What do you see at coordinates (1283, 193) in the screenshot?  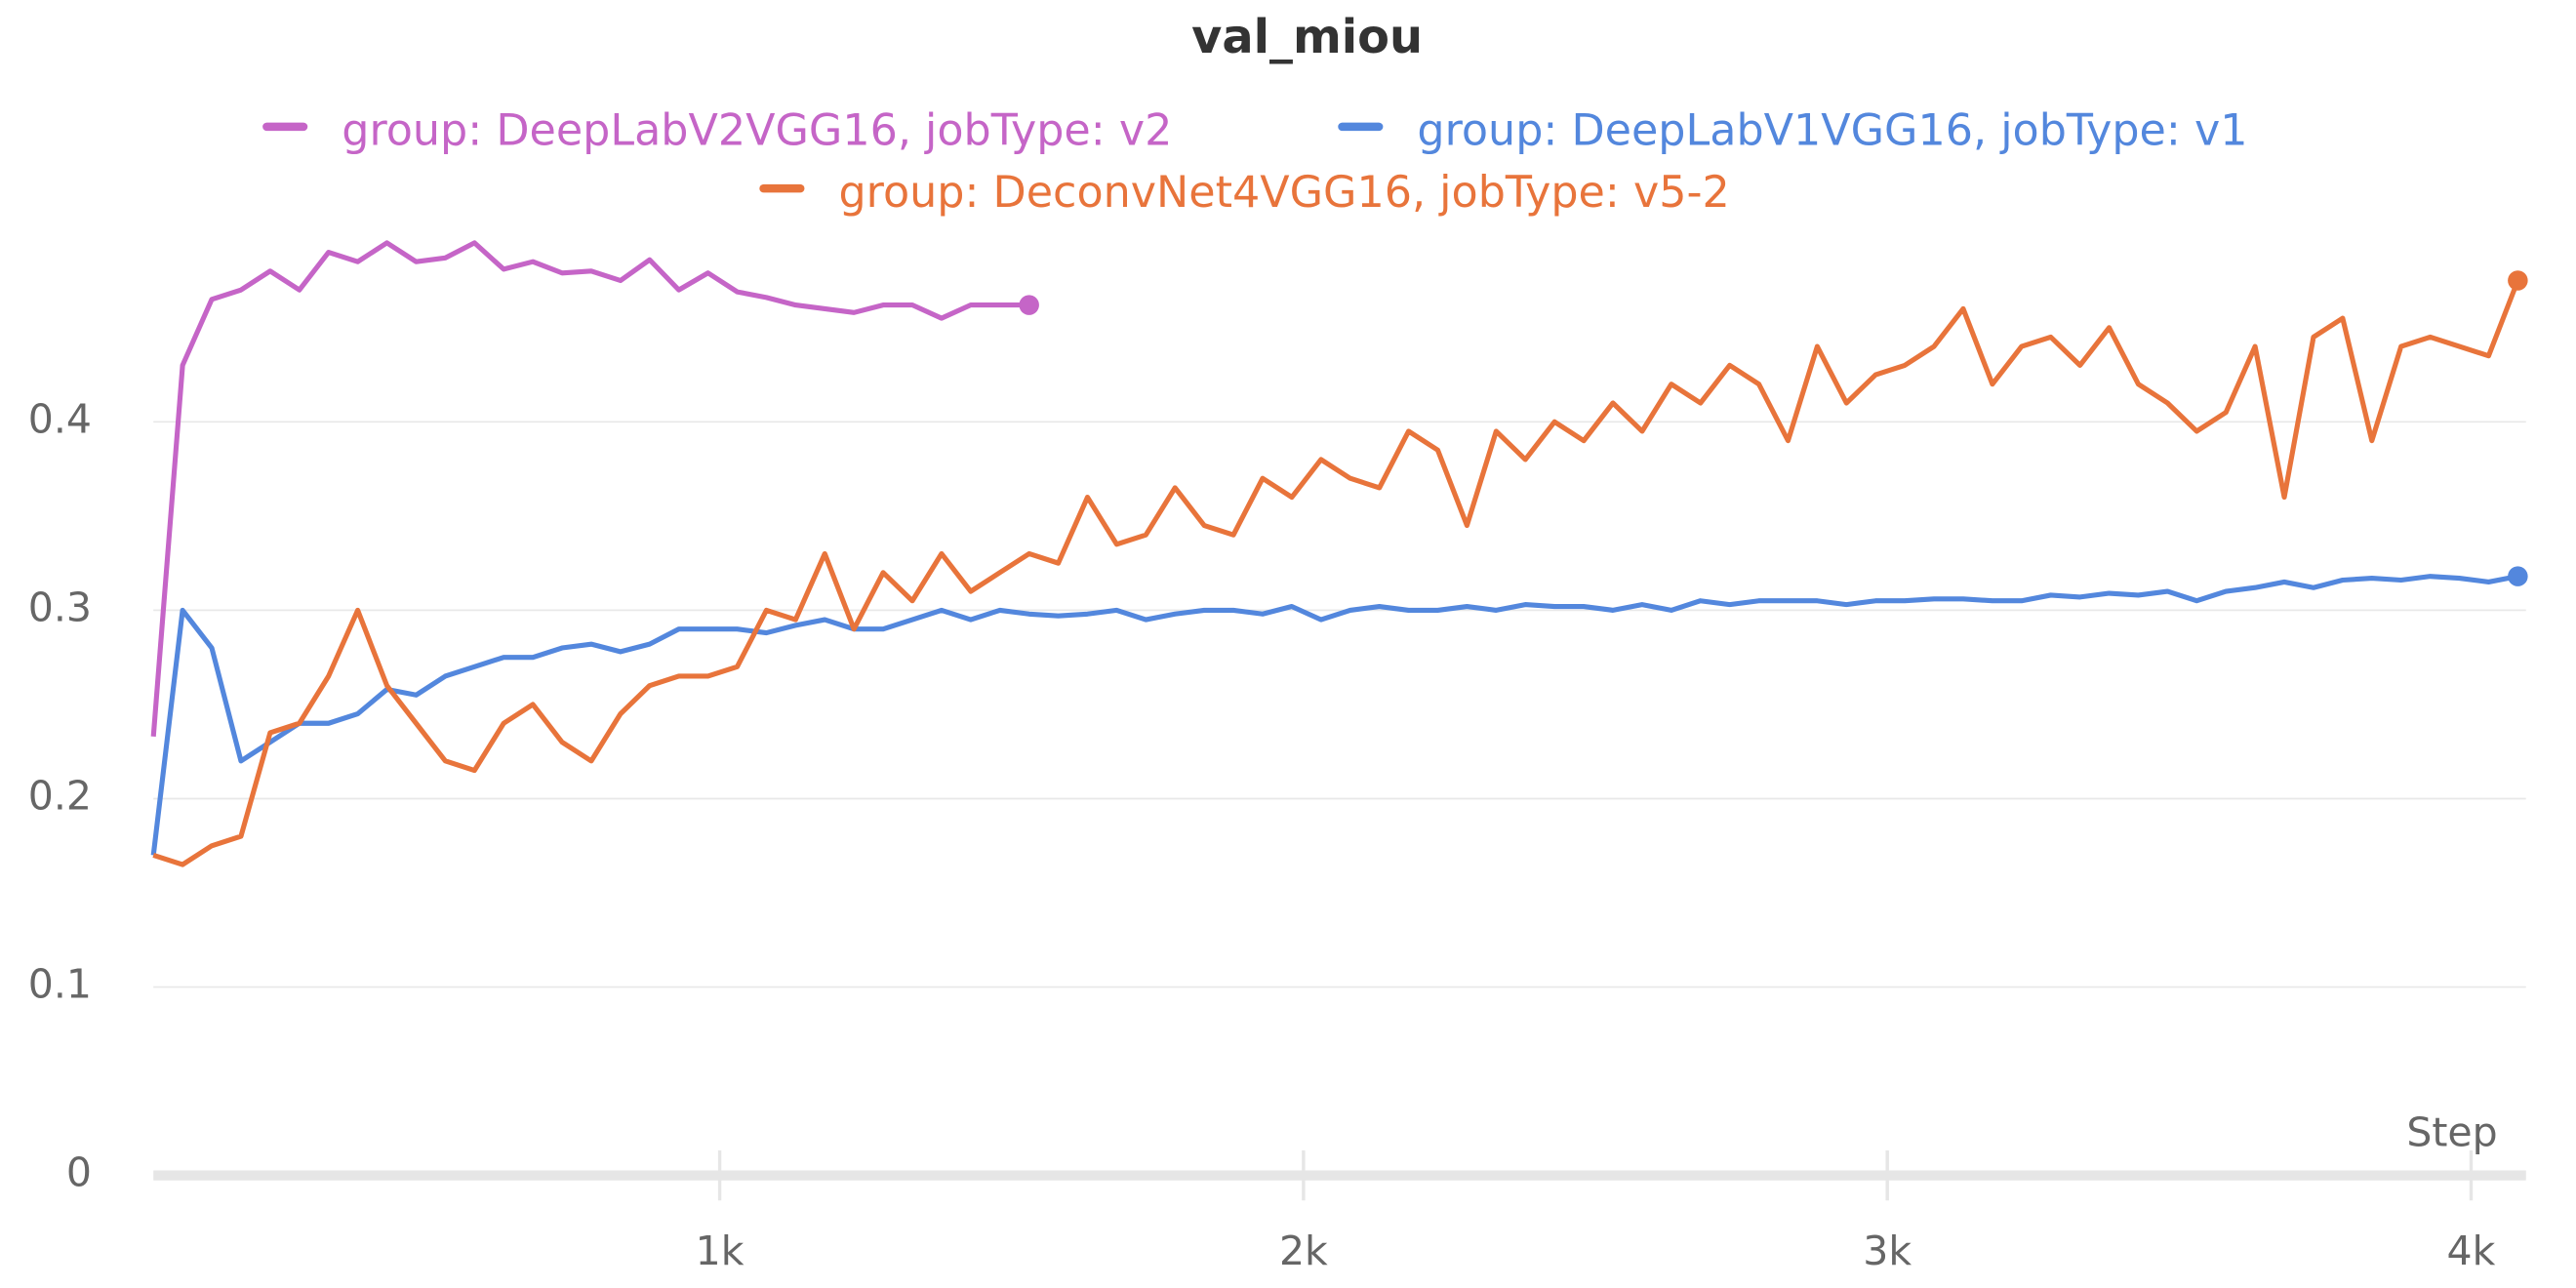 I see `legend-label: group: DeconvNet4VGG16, jobType: v5-2` at bounding box center [1283, 193].